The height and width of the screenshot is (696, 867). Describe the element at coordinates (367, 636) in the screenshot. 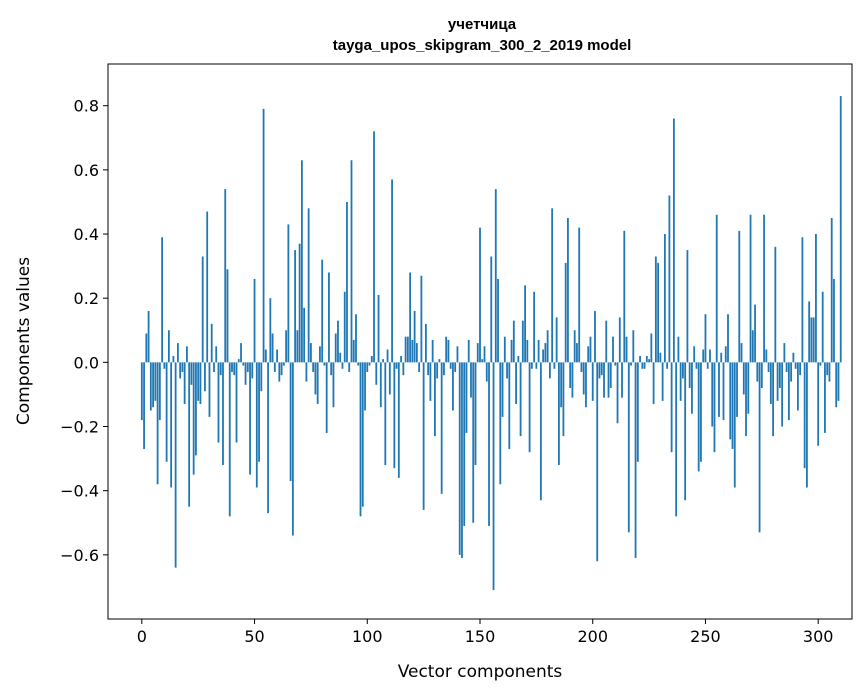

I see `x-tick-label: 100` at that location.